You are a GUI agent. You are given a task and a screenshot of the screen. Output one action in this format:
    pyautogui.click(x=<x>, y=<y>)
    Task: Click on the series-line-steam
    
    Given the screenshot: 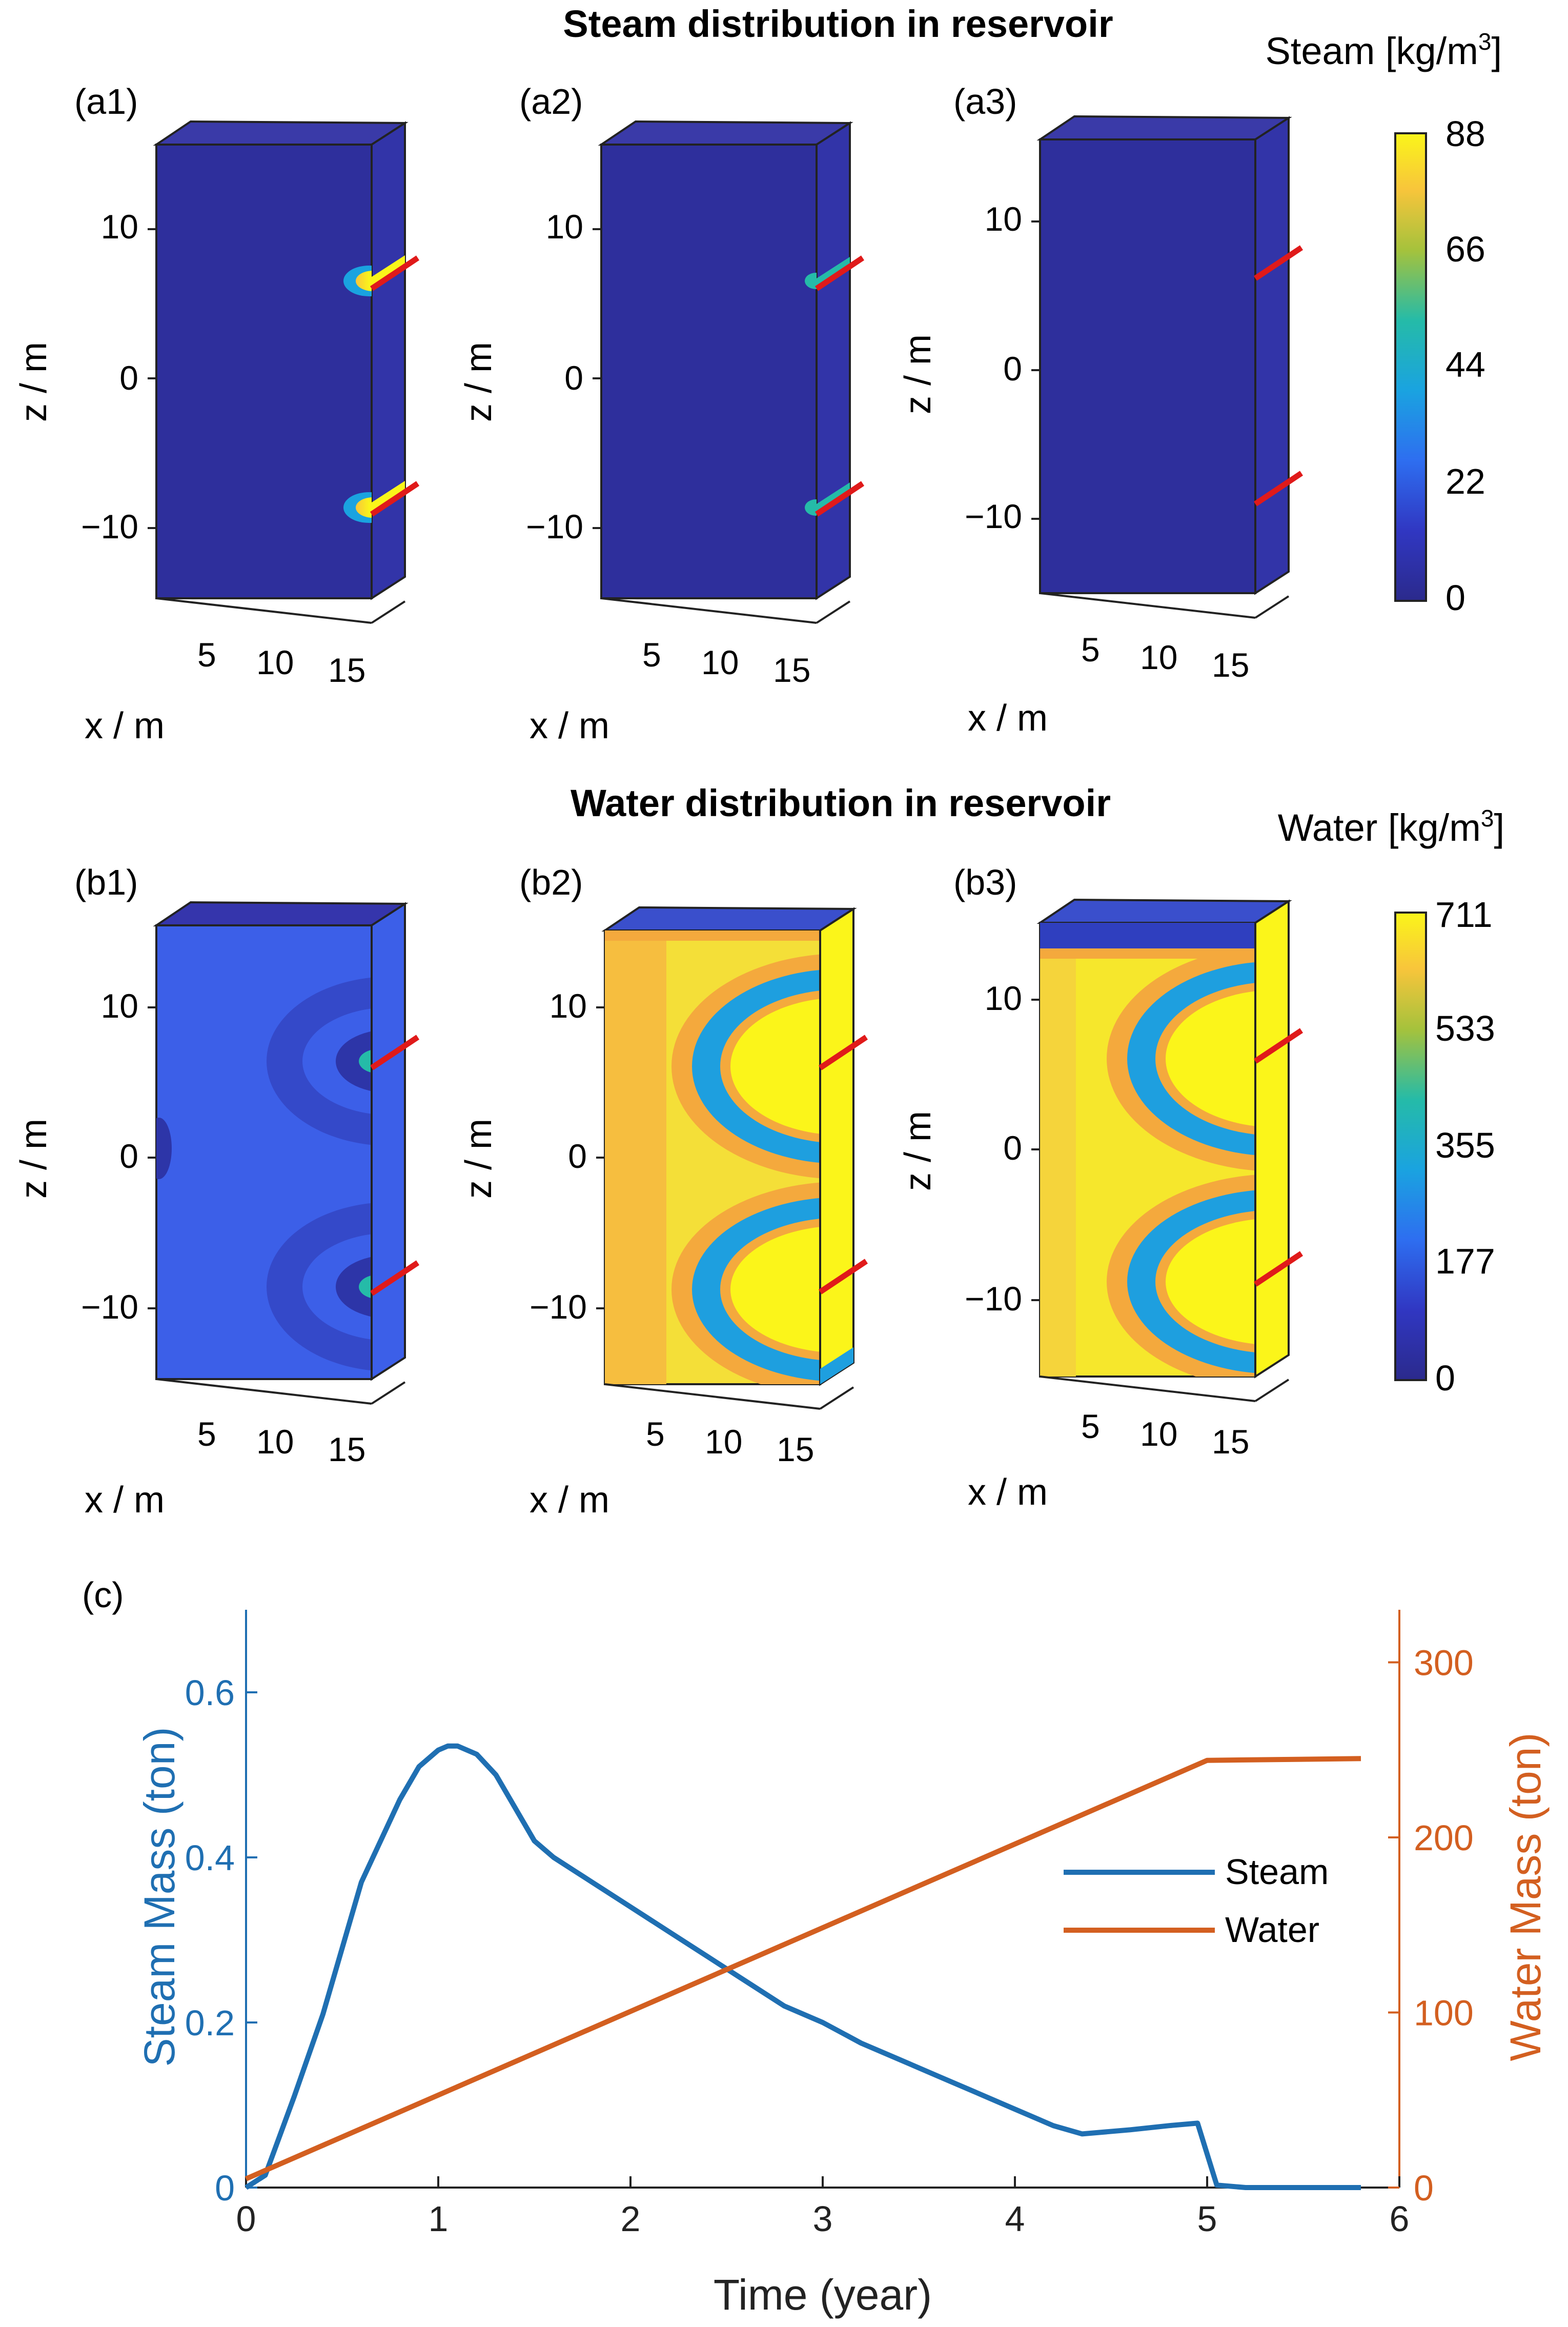 What is the action you would take?
    pyautogui.click(x=803, y=1966)
    